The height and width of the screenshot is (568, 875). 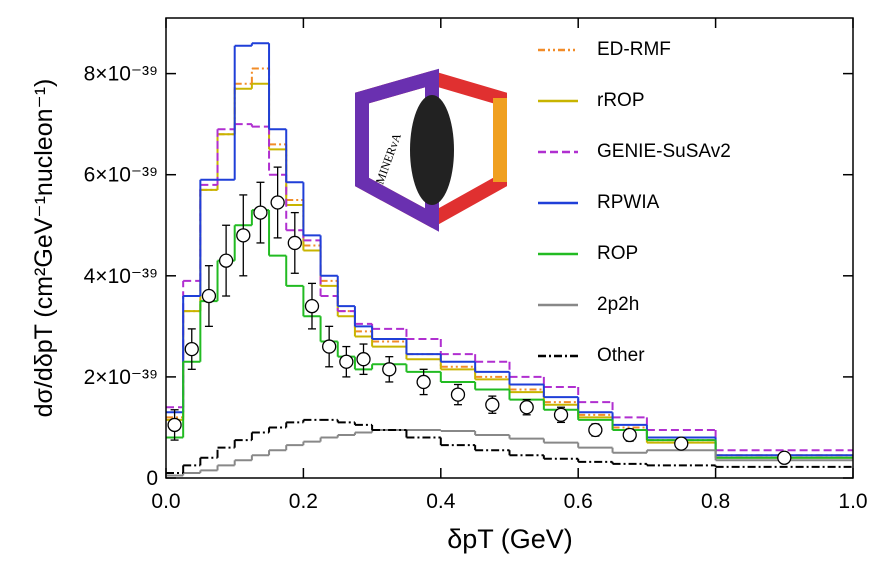 What do you see at coordinates (121, 377) in the screenshot?
I see `y-tick-label: 2×10⁻³⁹` at bounding box center [121, 377].